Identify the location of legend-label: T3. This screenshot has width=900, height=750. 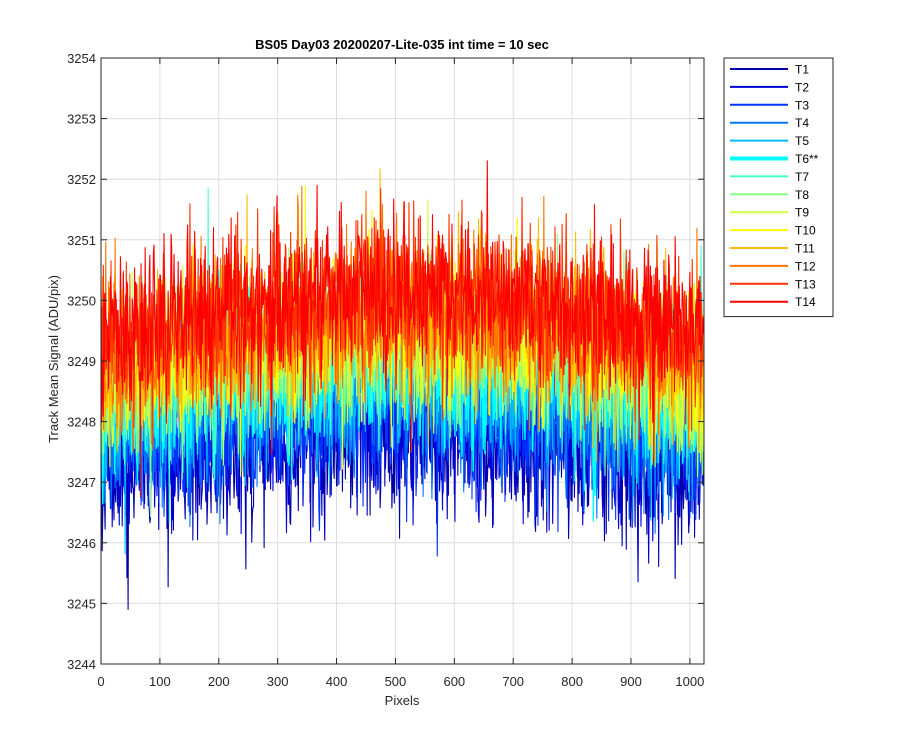
(802, 105).